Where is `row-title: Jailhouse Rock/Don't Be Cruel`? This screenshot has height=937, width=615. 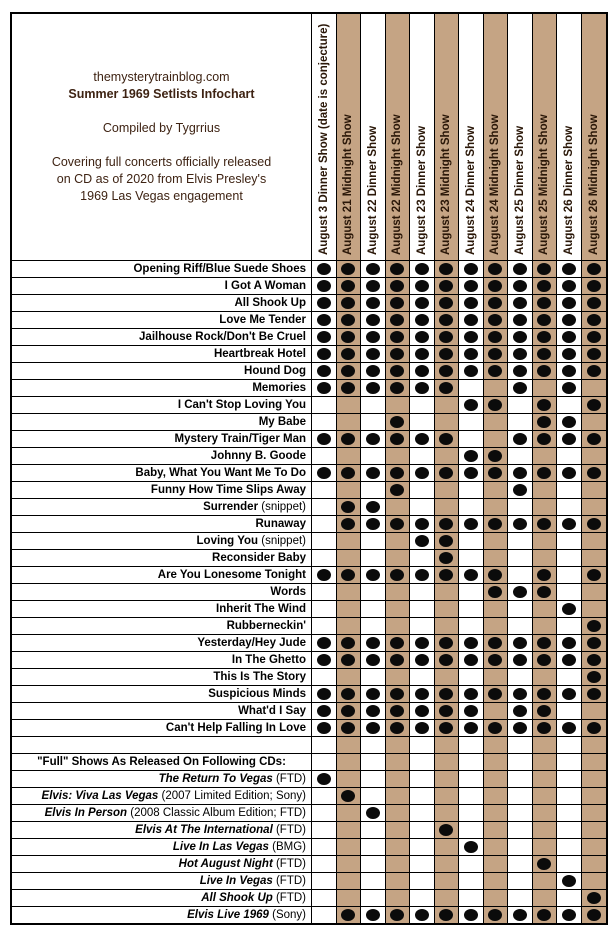 row-title: Jailhouse Rock/Don't Be Cruel is located at coordinates (222, 337).